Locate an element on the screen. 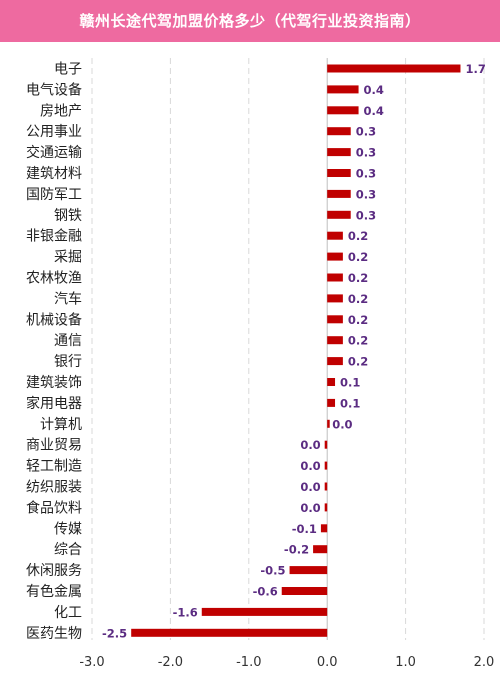 The height and width of the screenshot is (684, 500). category-label: 建筑装饰 is located at coordinates (54, 383).